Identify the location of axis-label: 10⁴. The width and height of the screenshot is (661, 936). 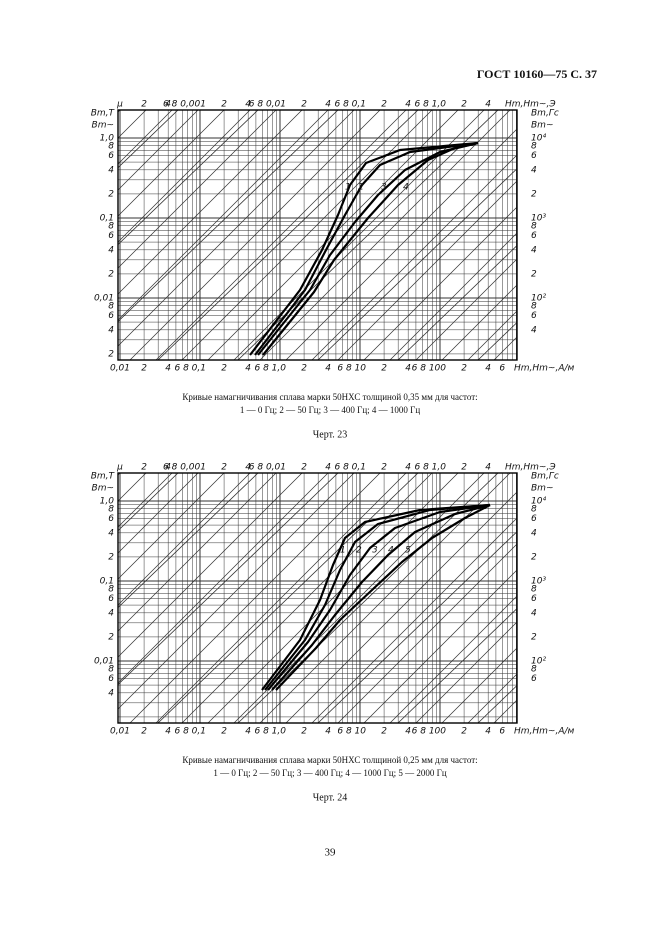
(538, 502).